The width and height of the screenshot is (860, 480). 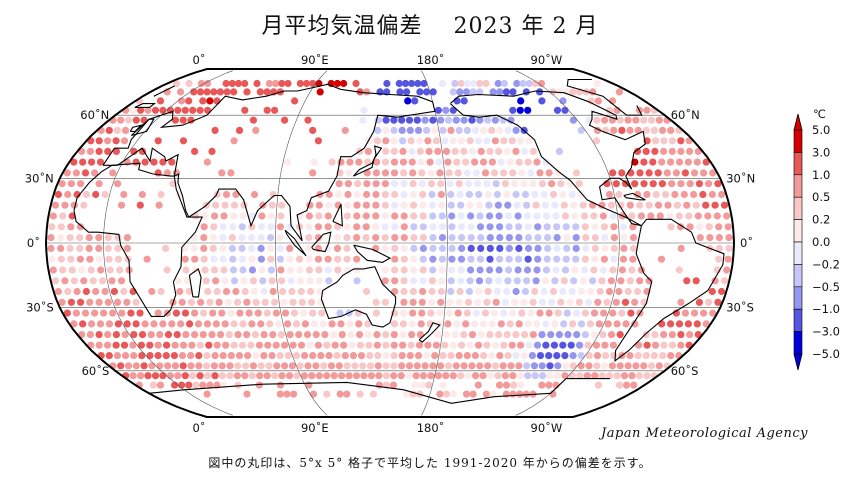 What do you see at coordinates (740, 307) in the screenshot?
I see `right-lat-label: 30˚S` at bounding box center [740, 307].